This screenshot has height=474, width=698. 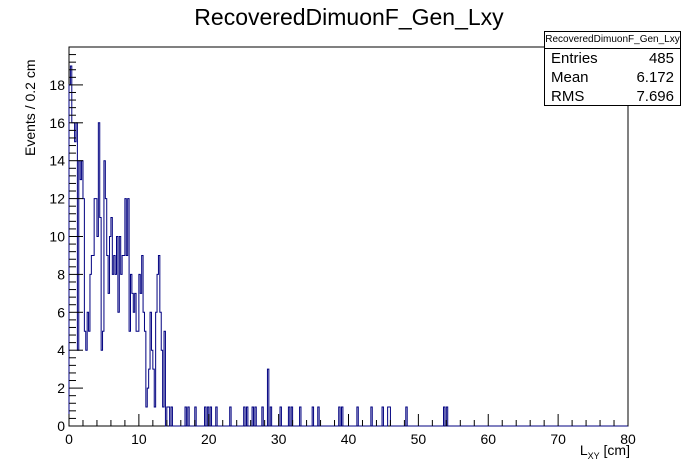 I want to click on x-tick-label: 70, so click(x=558, y=439).